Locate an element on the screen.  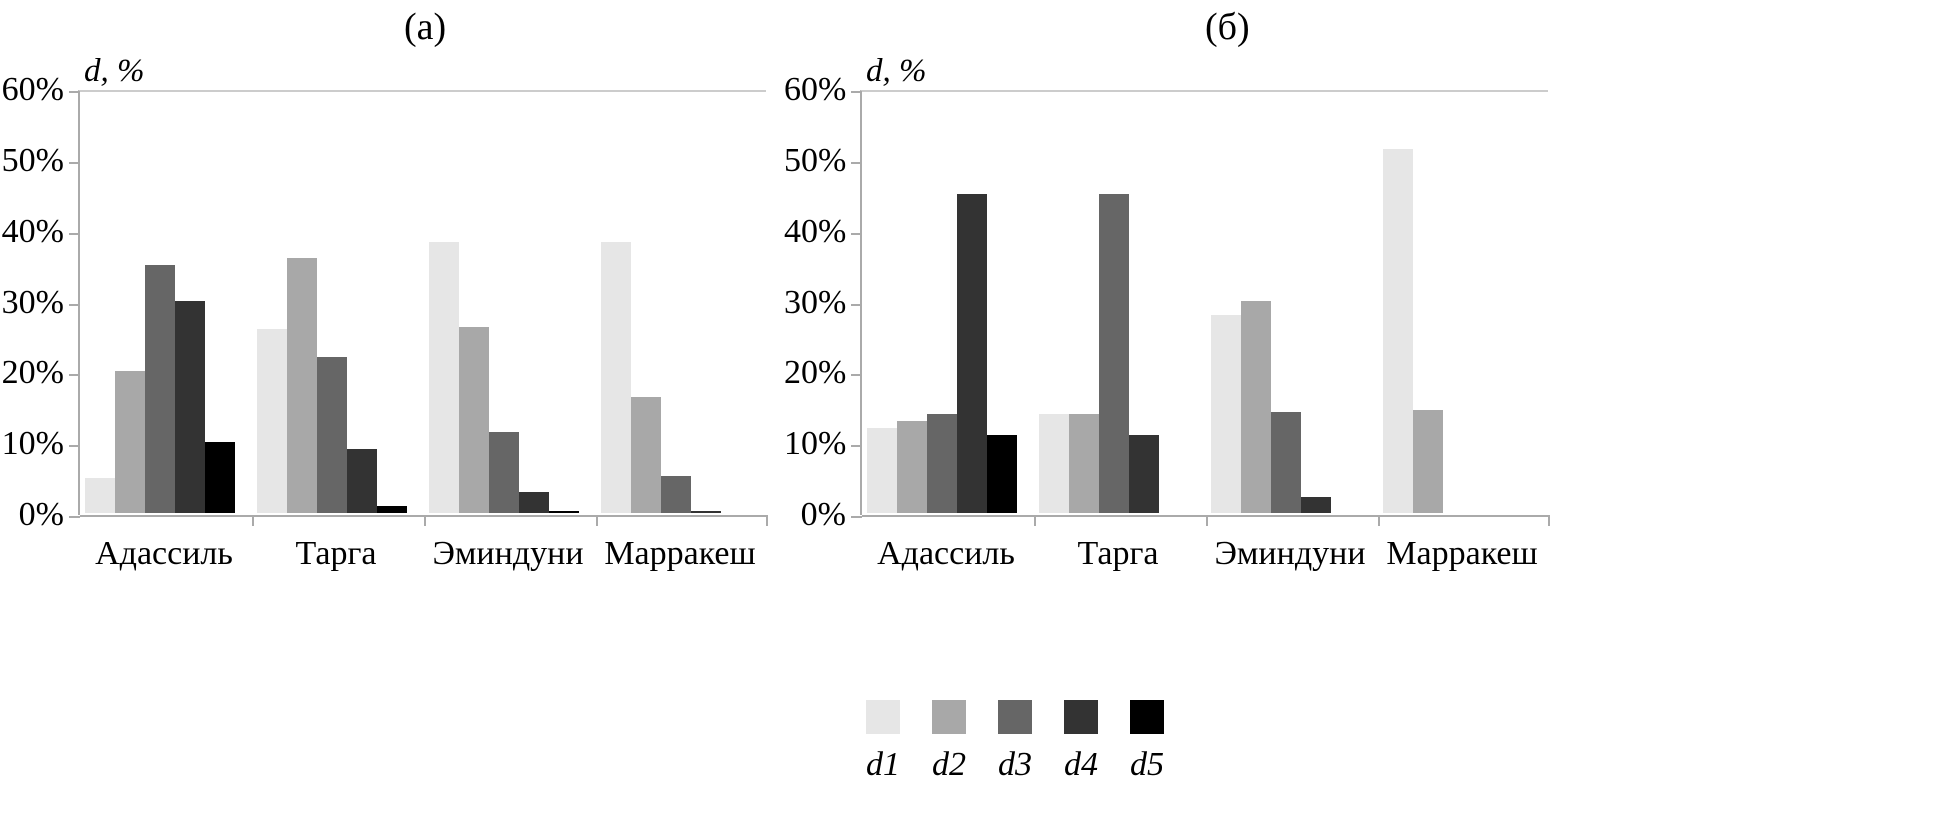
legend-swatch-d2 is located at coordinates (949, 717).